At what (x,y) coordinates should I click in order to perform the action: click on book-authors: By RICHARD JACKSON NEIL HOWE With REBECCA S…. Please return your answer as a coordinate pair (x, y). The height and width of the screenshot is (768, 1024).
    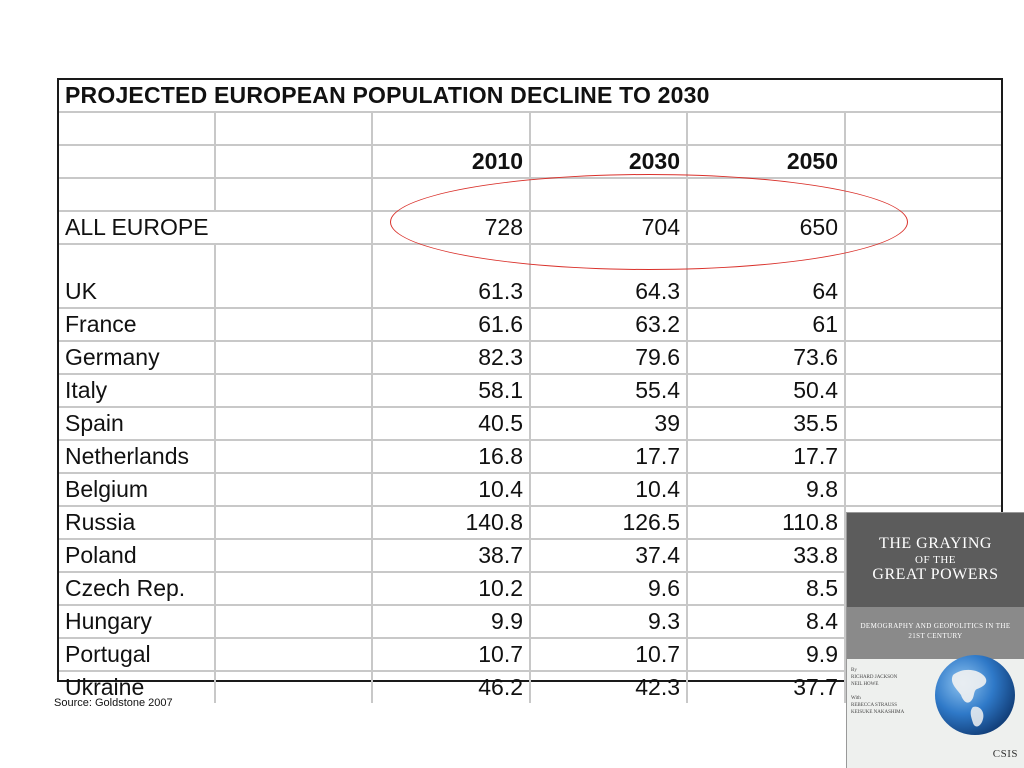
    Looking at the image, I should click on (891, 691).